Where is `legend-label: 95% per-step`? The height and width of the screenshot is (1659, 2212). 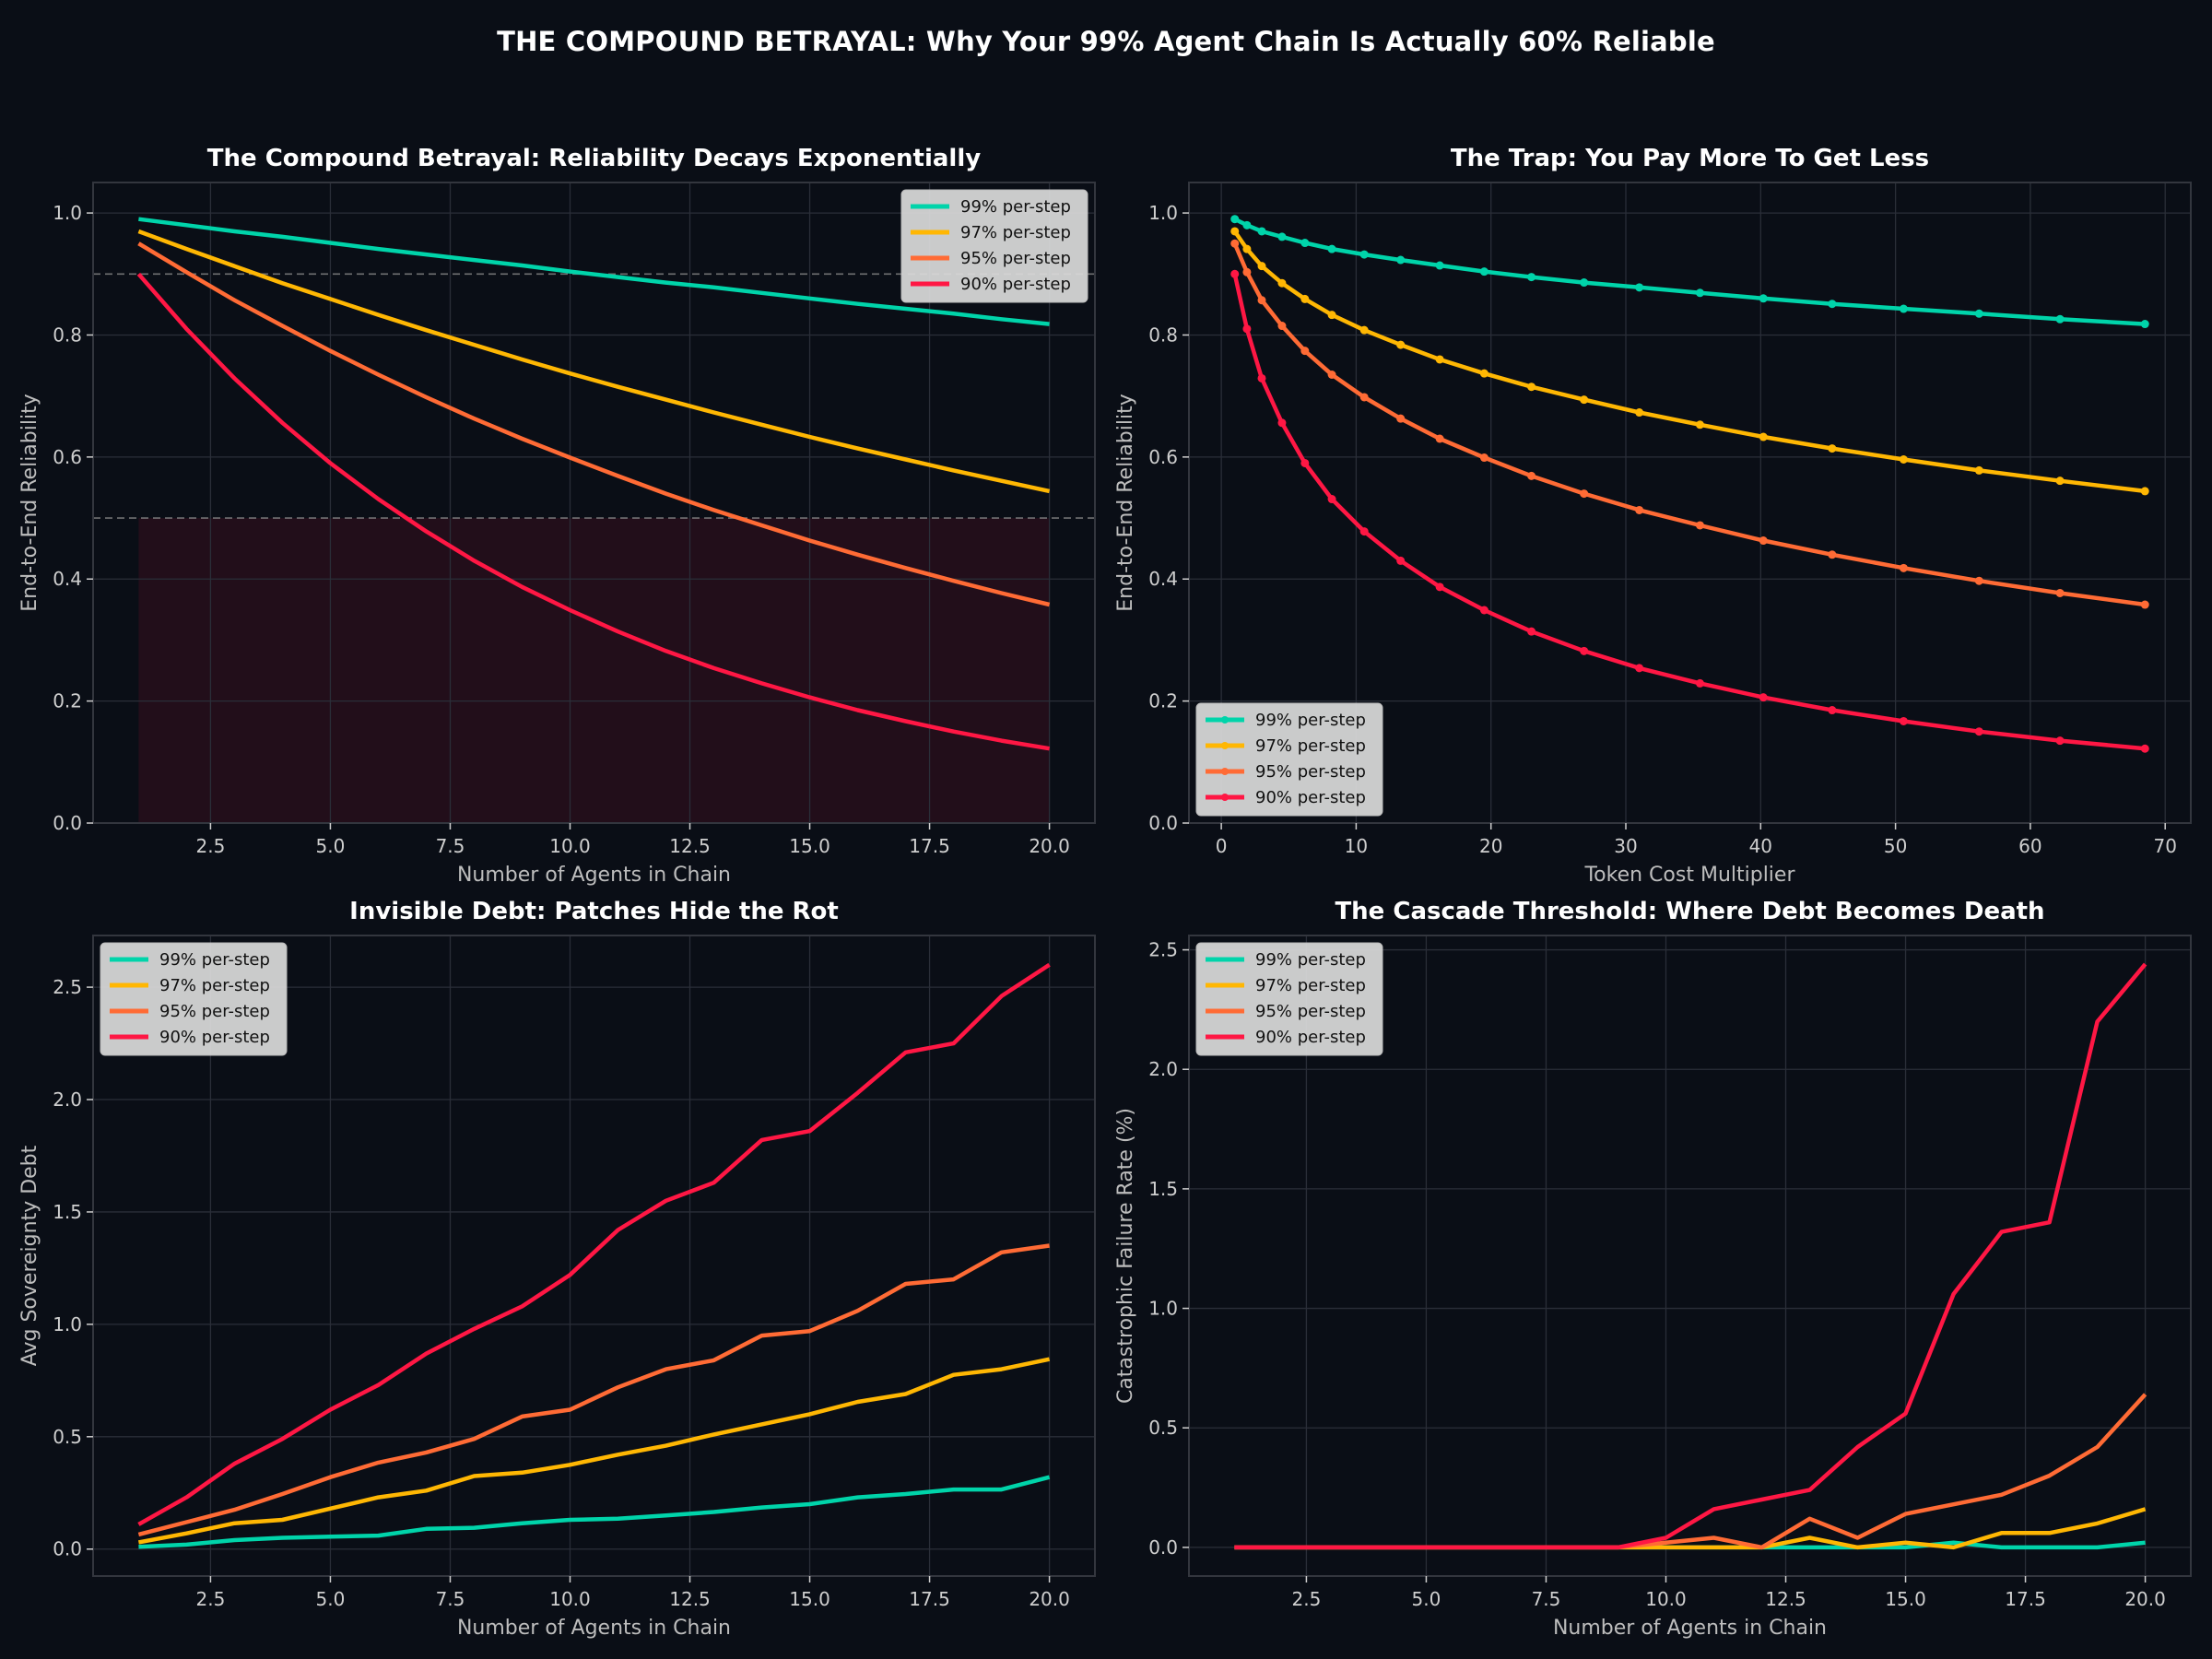 legend-label: 95% per-step is located at coordinates (214, 1011).